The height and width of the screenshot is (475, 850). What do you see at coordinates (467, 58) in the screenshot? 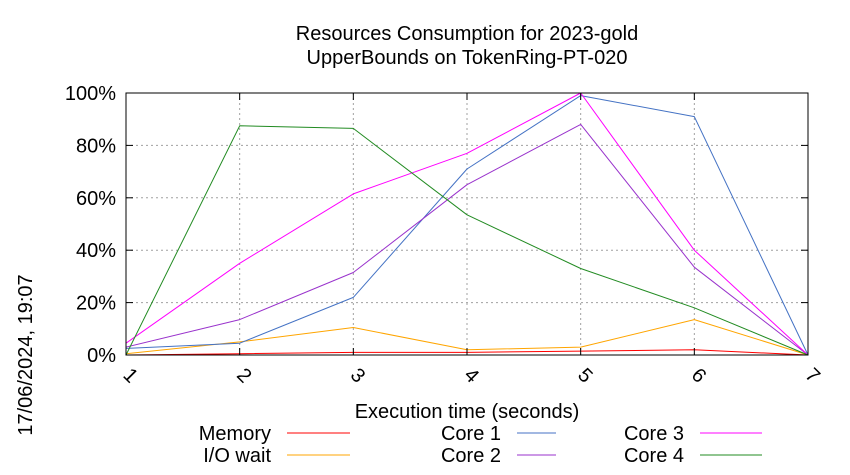
I see `chart-subtitle: UpperBounds on TokenRing-PT-020` at bounding box center [467, 58].